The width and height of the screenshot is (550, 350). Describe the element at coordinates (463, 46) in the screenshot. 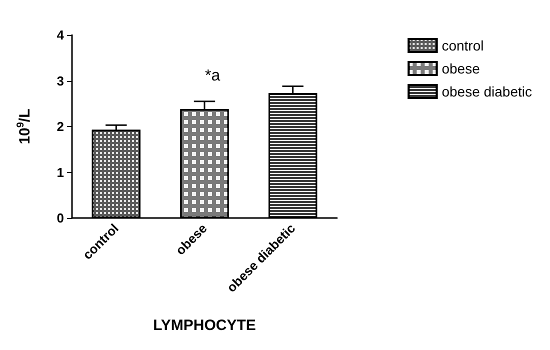

I see `legend-label: control` at that location.